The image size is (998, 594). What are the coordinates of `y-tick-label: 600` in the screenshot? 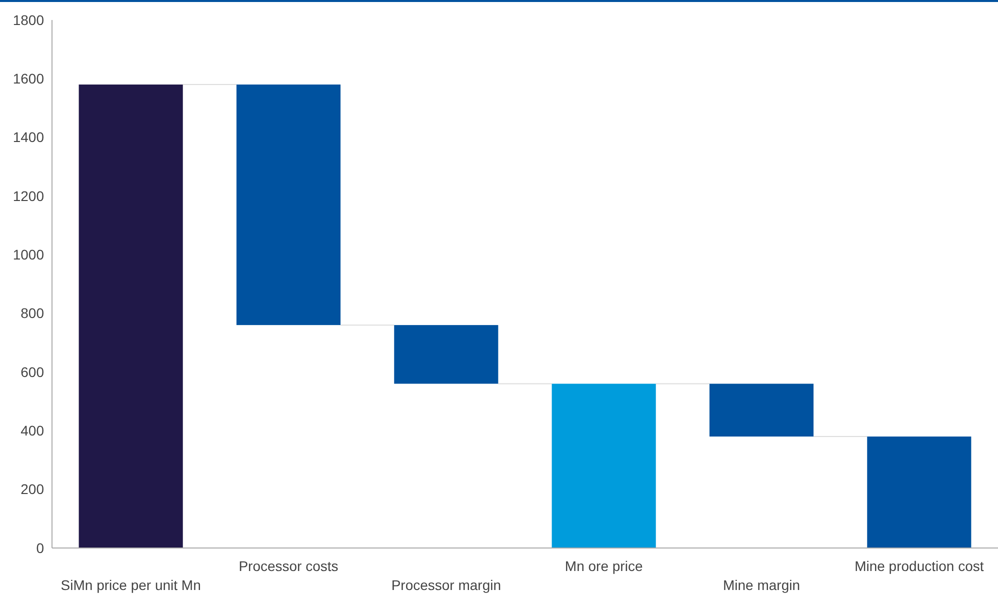 It's located at (32, 372).